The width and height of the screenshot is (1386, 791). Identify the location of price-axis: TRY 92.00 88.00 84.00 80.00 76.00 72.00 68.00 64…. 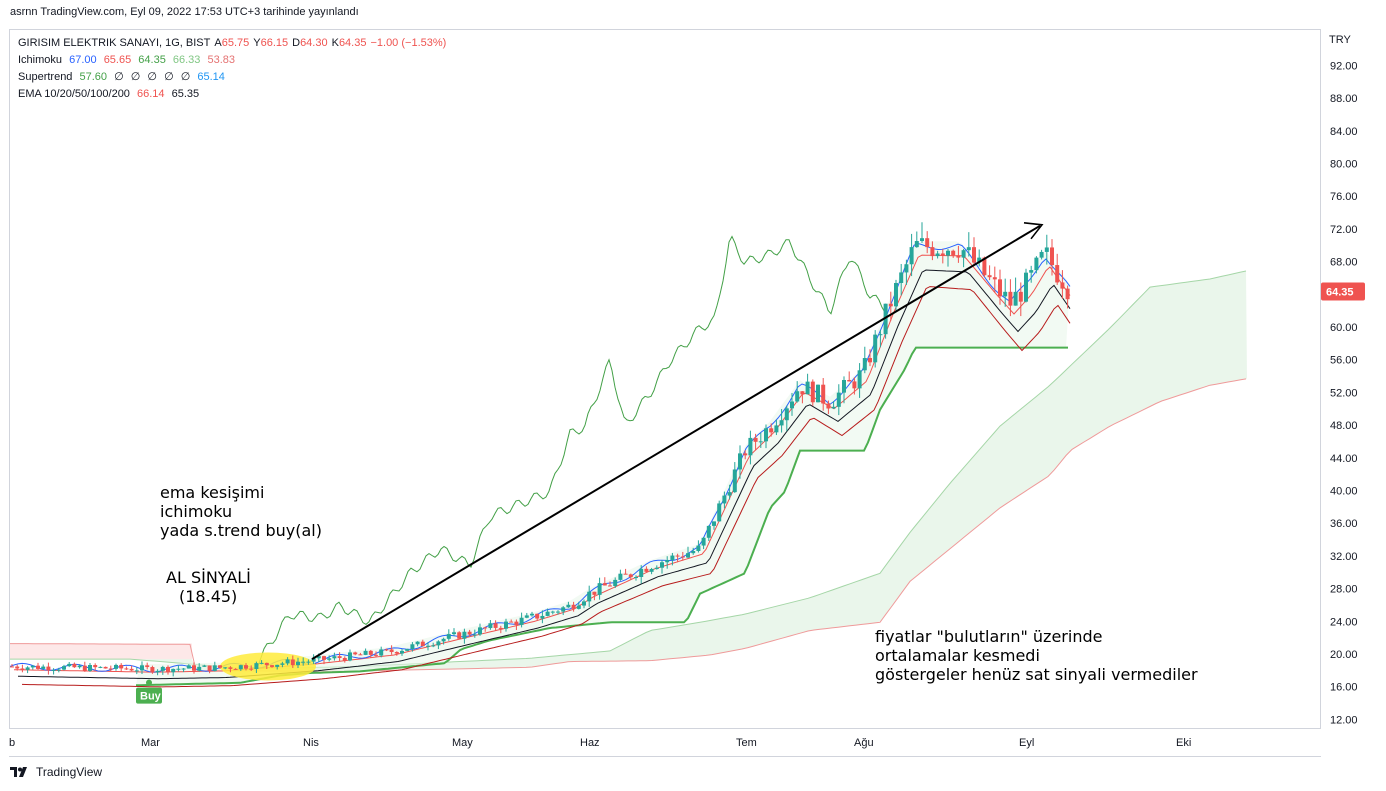
(1353, 379).